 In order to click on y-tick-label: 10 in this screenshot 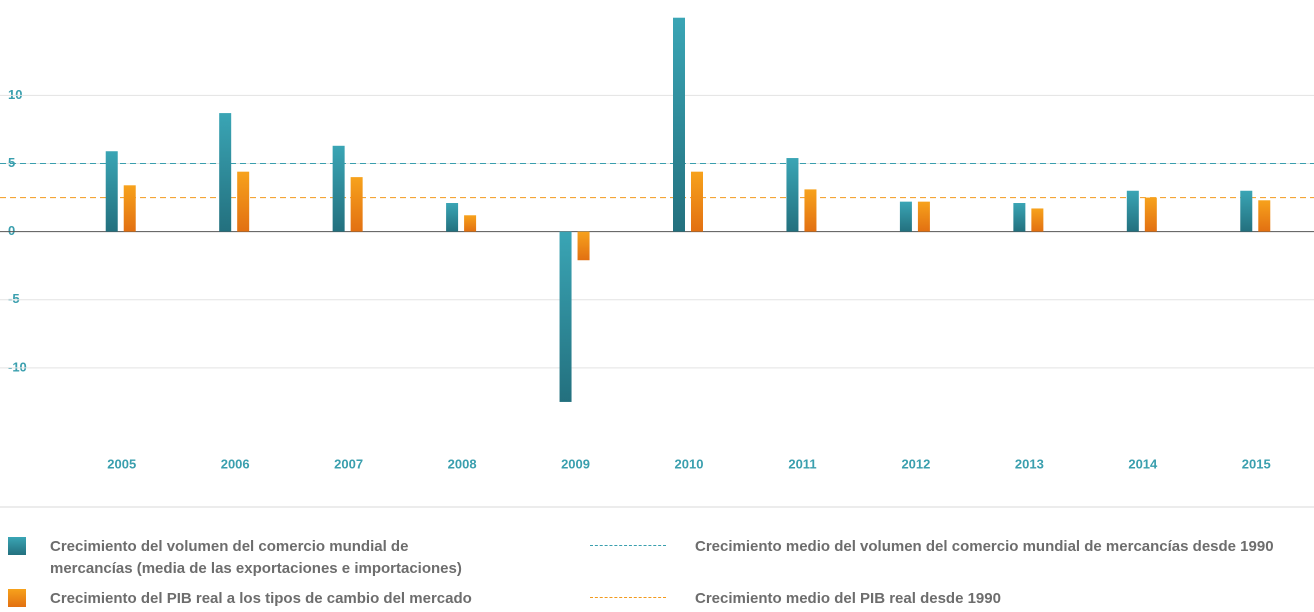, I will do `click(15, 94)`.